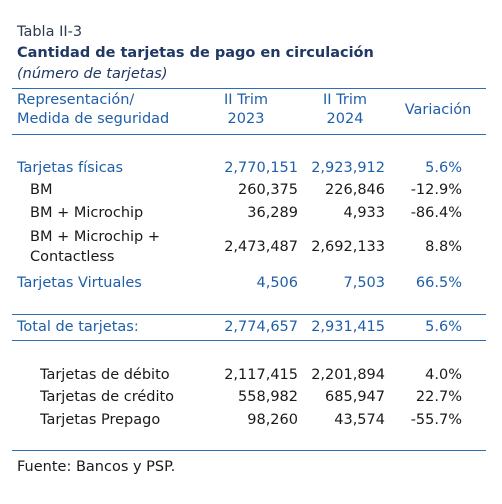 This screenshot has height=504, width=502. Describe the element at coordinates (443, 247) in the screenshot. I see `cell-value: 8.8%` at that location.